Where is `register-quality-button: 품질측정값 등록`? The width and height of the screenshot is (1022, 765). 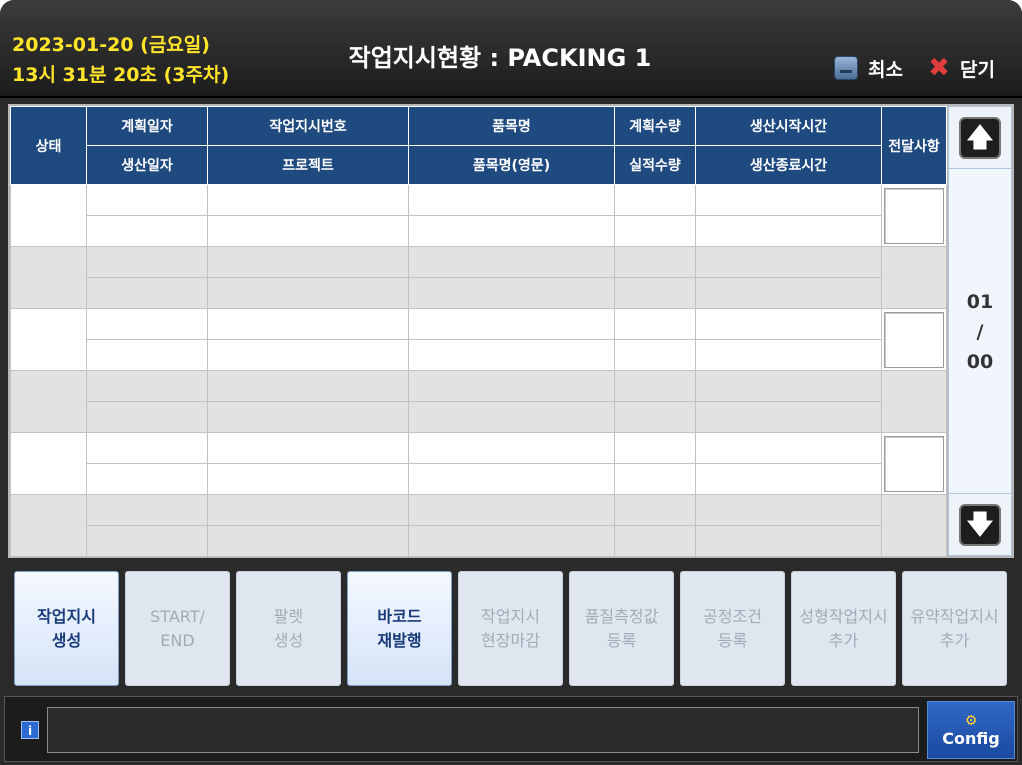
register-quality-button: 품질측정값 등록 is located at coordinates (621, 628).